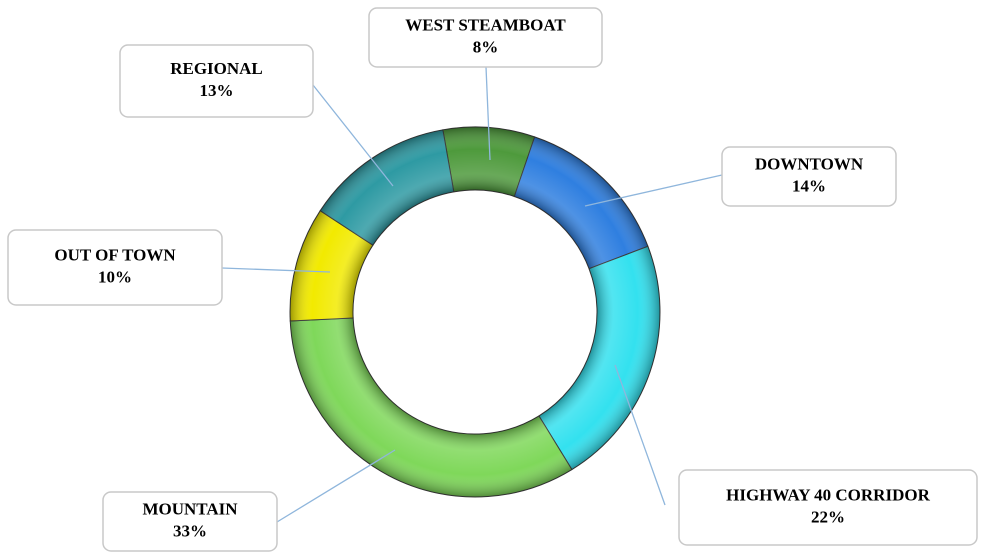  What do you see at coordinates (115, 276) in the screenshot?
I see `slice-value-label: 10%` at bounding box center [115, 276].